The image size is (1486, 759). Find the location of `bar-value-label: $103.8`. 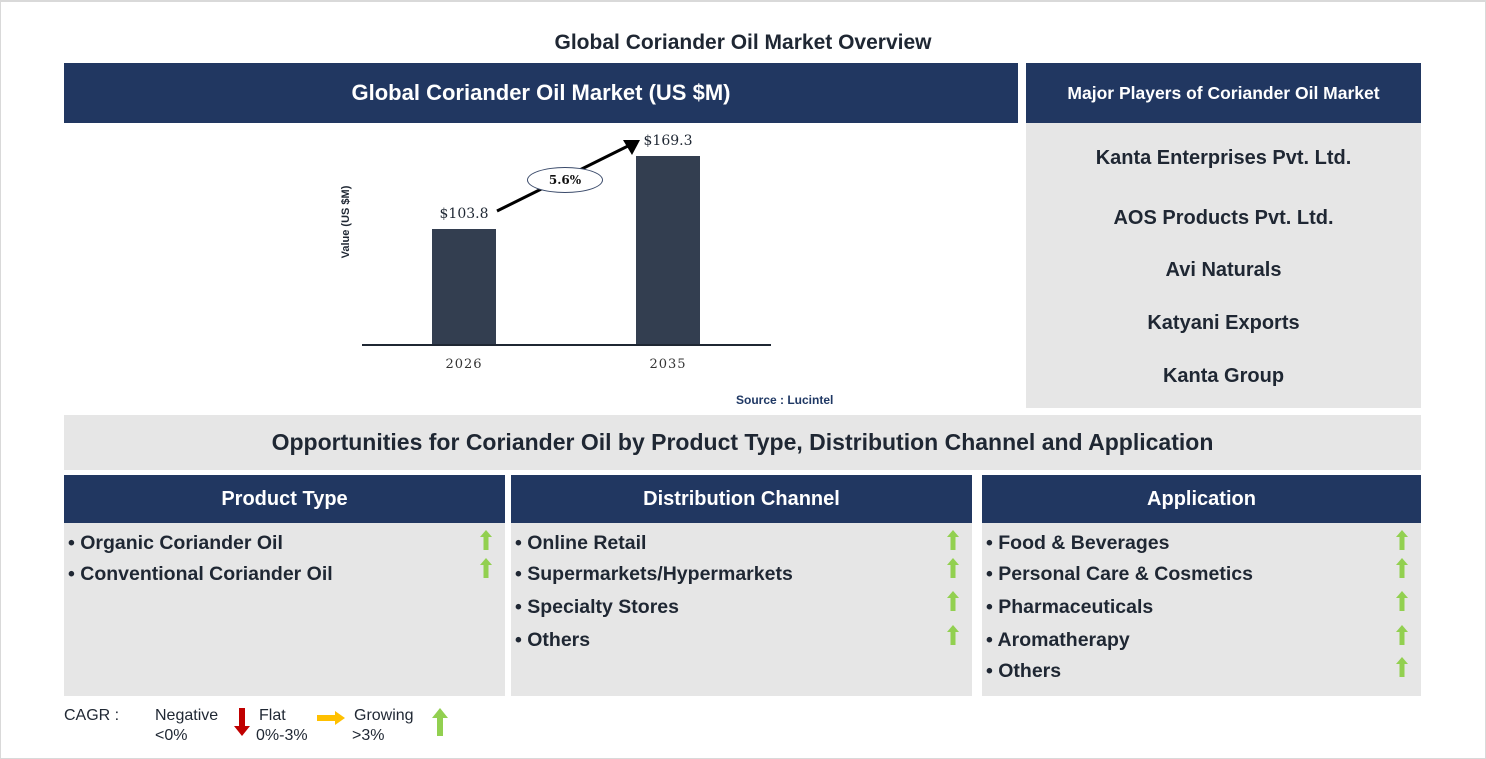

bar-value-label: $103.8 is located at coordinates (464, 214).